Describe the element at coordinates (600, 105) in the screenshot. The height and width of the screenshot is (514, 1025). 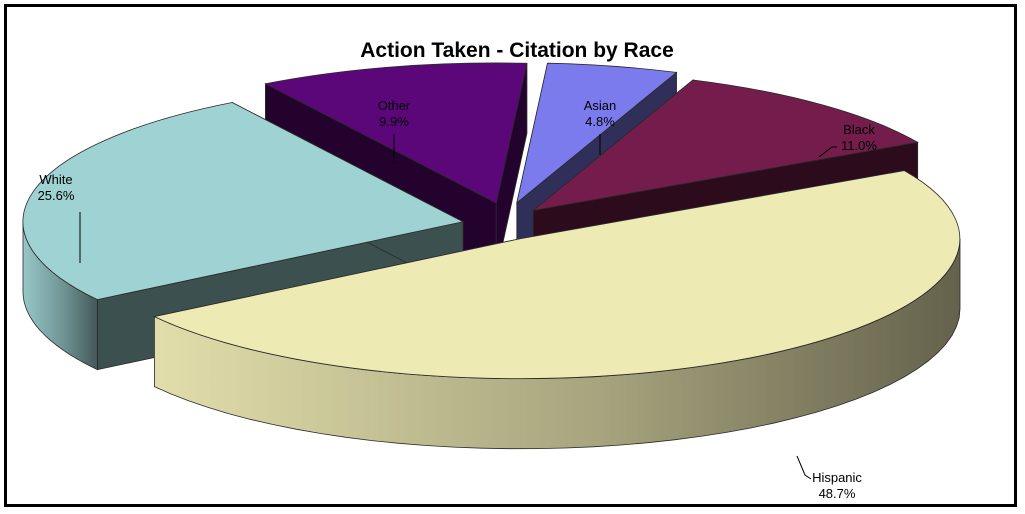
I see `data-label-name-asian: Asian` at that location.